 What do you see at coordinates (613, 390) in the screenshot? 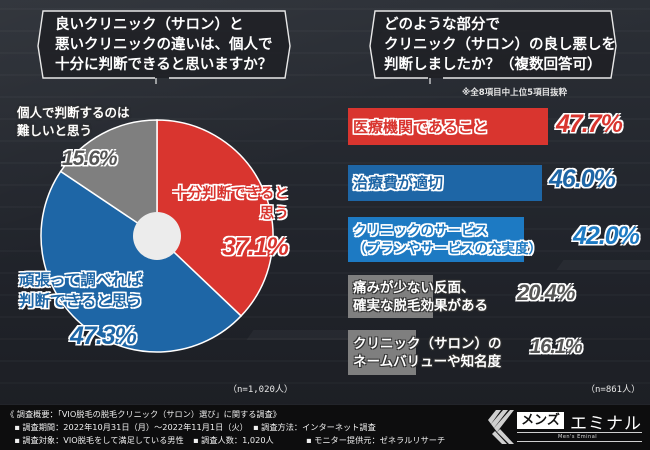
I see `bar-sample-size: （n=861人）` at bounding box center [613, 390].